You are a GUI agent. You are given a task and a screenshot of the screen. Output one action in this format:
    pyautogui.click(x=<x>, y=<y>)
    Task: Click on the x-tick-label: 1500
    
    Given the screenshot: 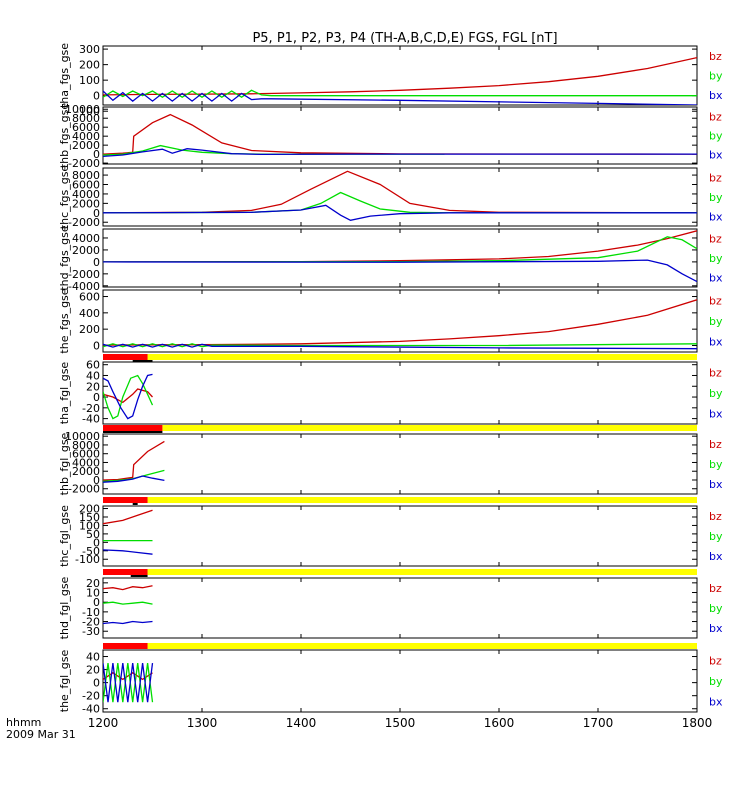 What is the action you would take?
    pyautogui.click(x=400, y=723)
    